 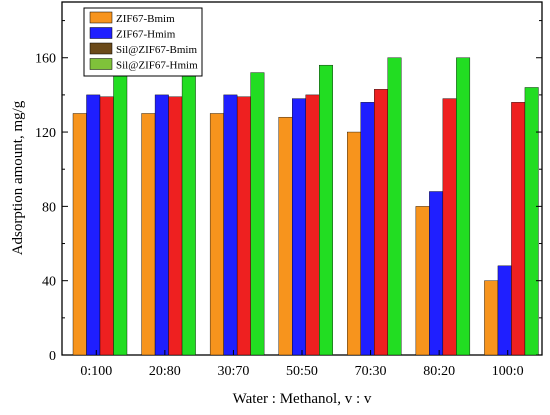 I want to click on x-tick-label-100-0: 100:0, so click(x=508, y=371).